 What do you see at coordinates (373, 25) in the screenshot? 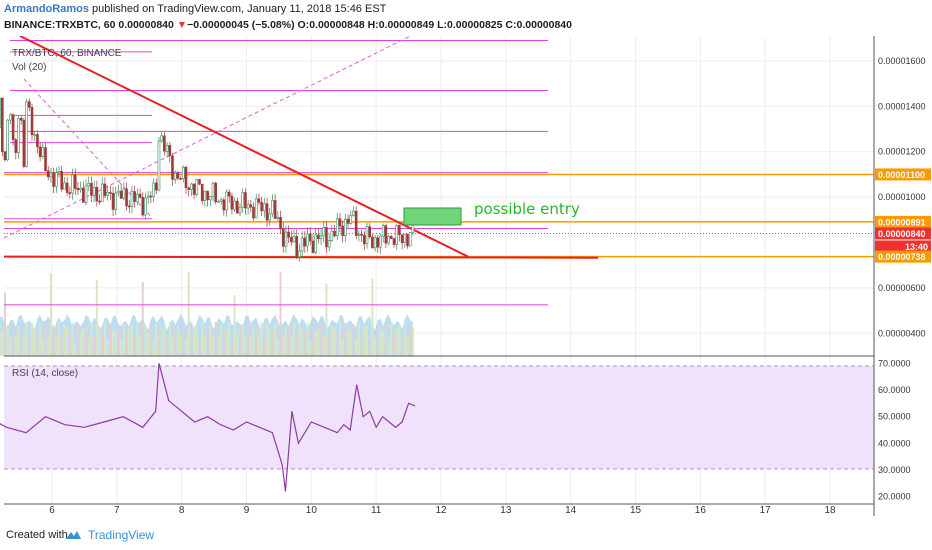
I see `high-label: H:` at bounding box center [373, 25].